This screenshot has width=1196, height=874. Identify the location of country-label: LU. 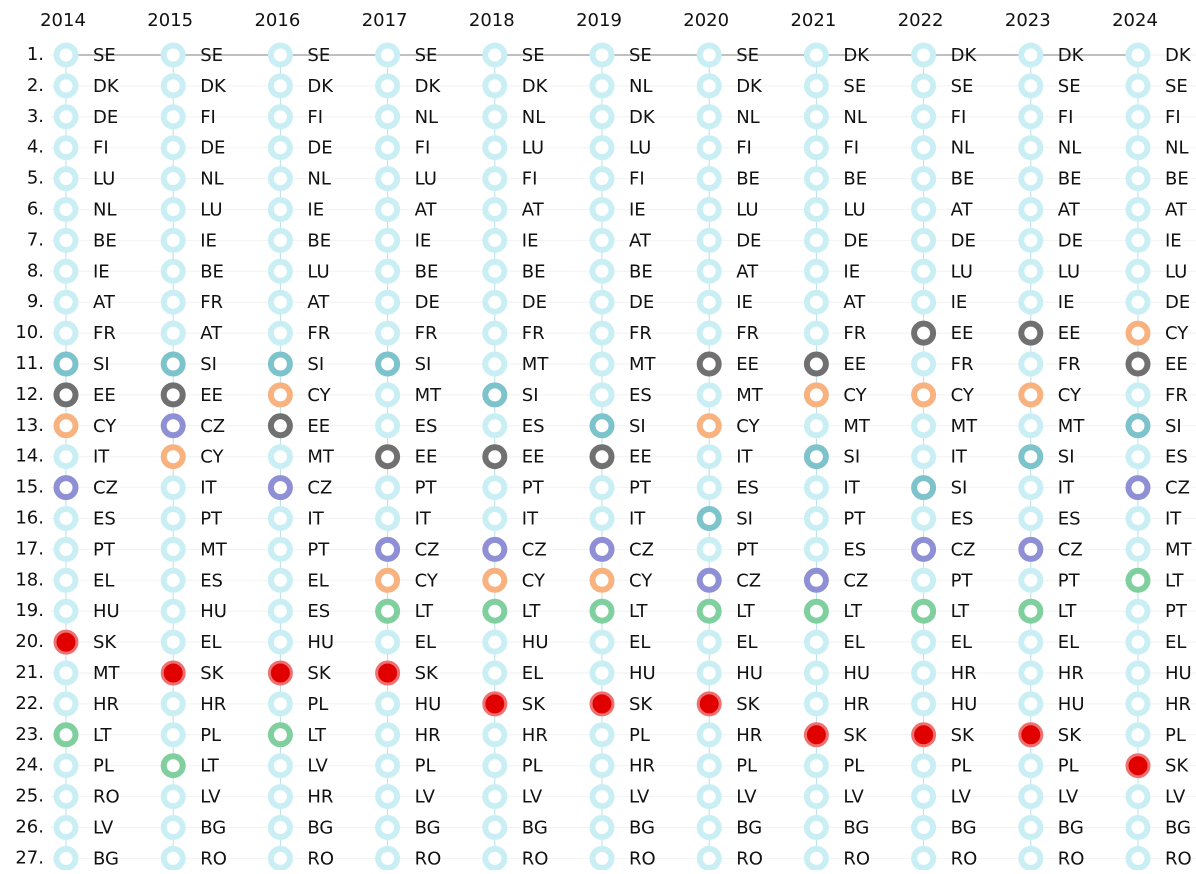
(426, 179).